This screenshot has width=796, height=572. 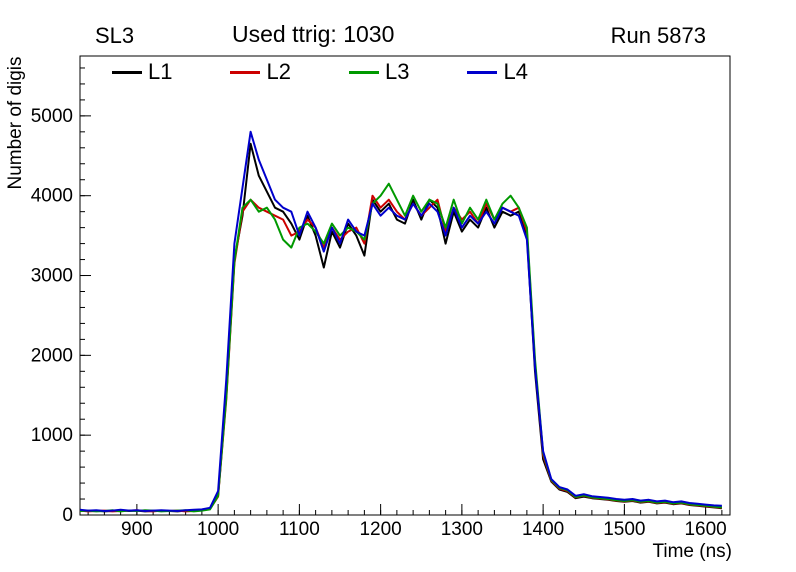 I want to click on legend-line-l2-icon, so click(x=245, y=72).